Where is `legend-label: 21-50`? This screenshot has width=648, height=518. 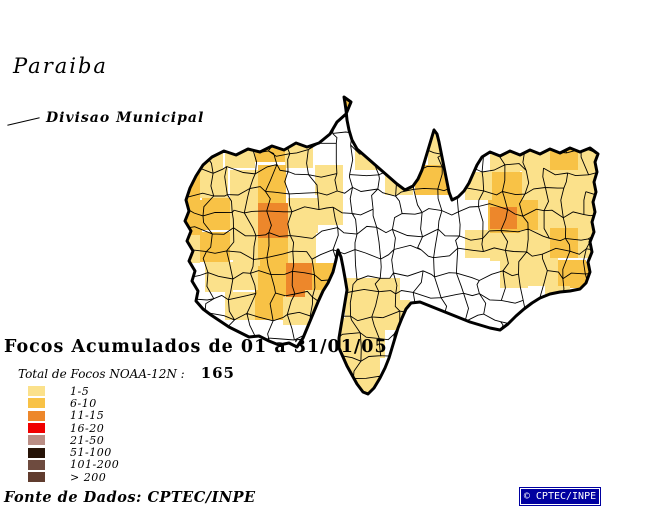
legend-label: 21-50 is located at coordinates (87, 440).